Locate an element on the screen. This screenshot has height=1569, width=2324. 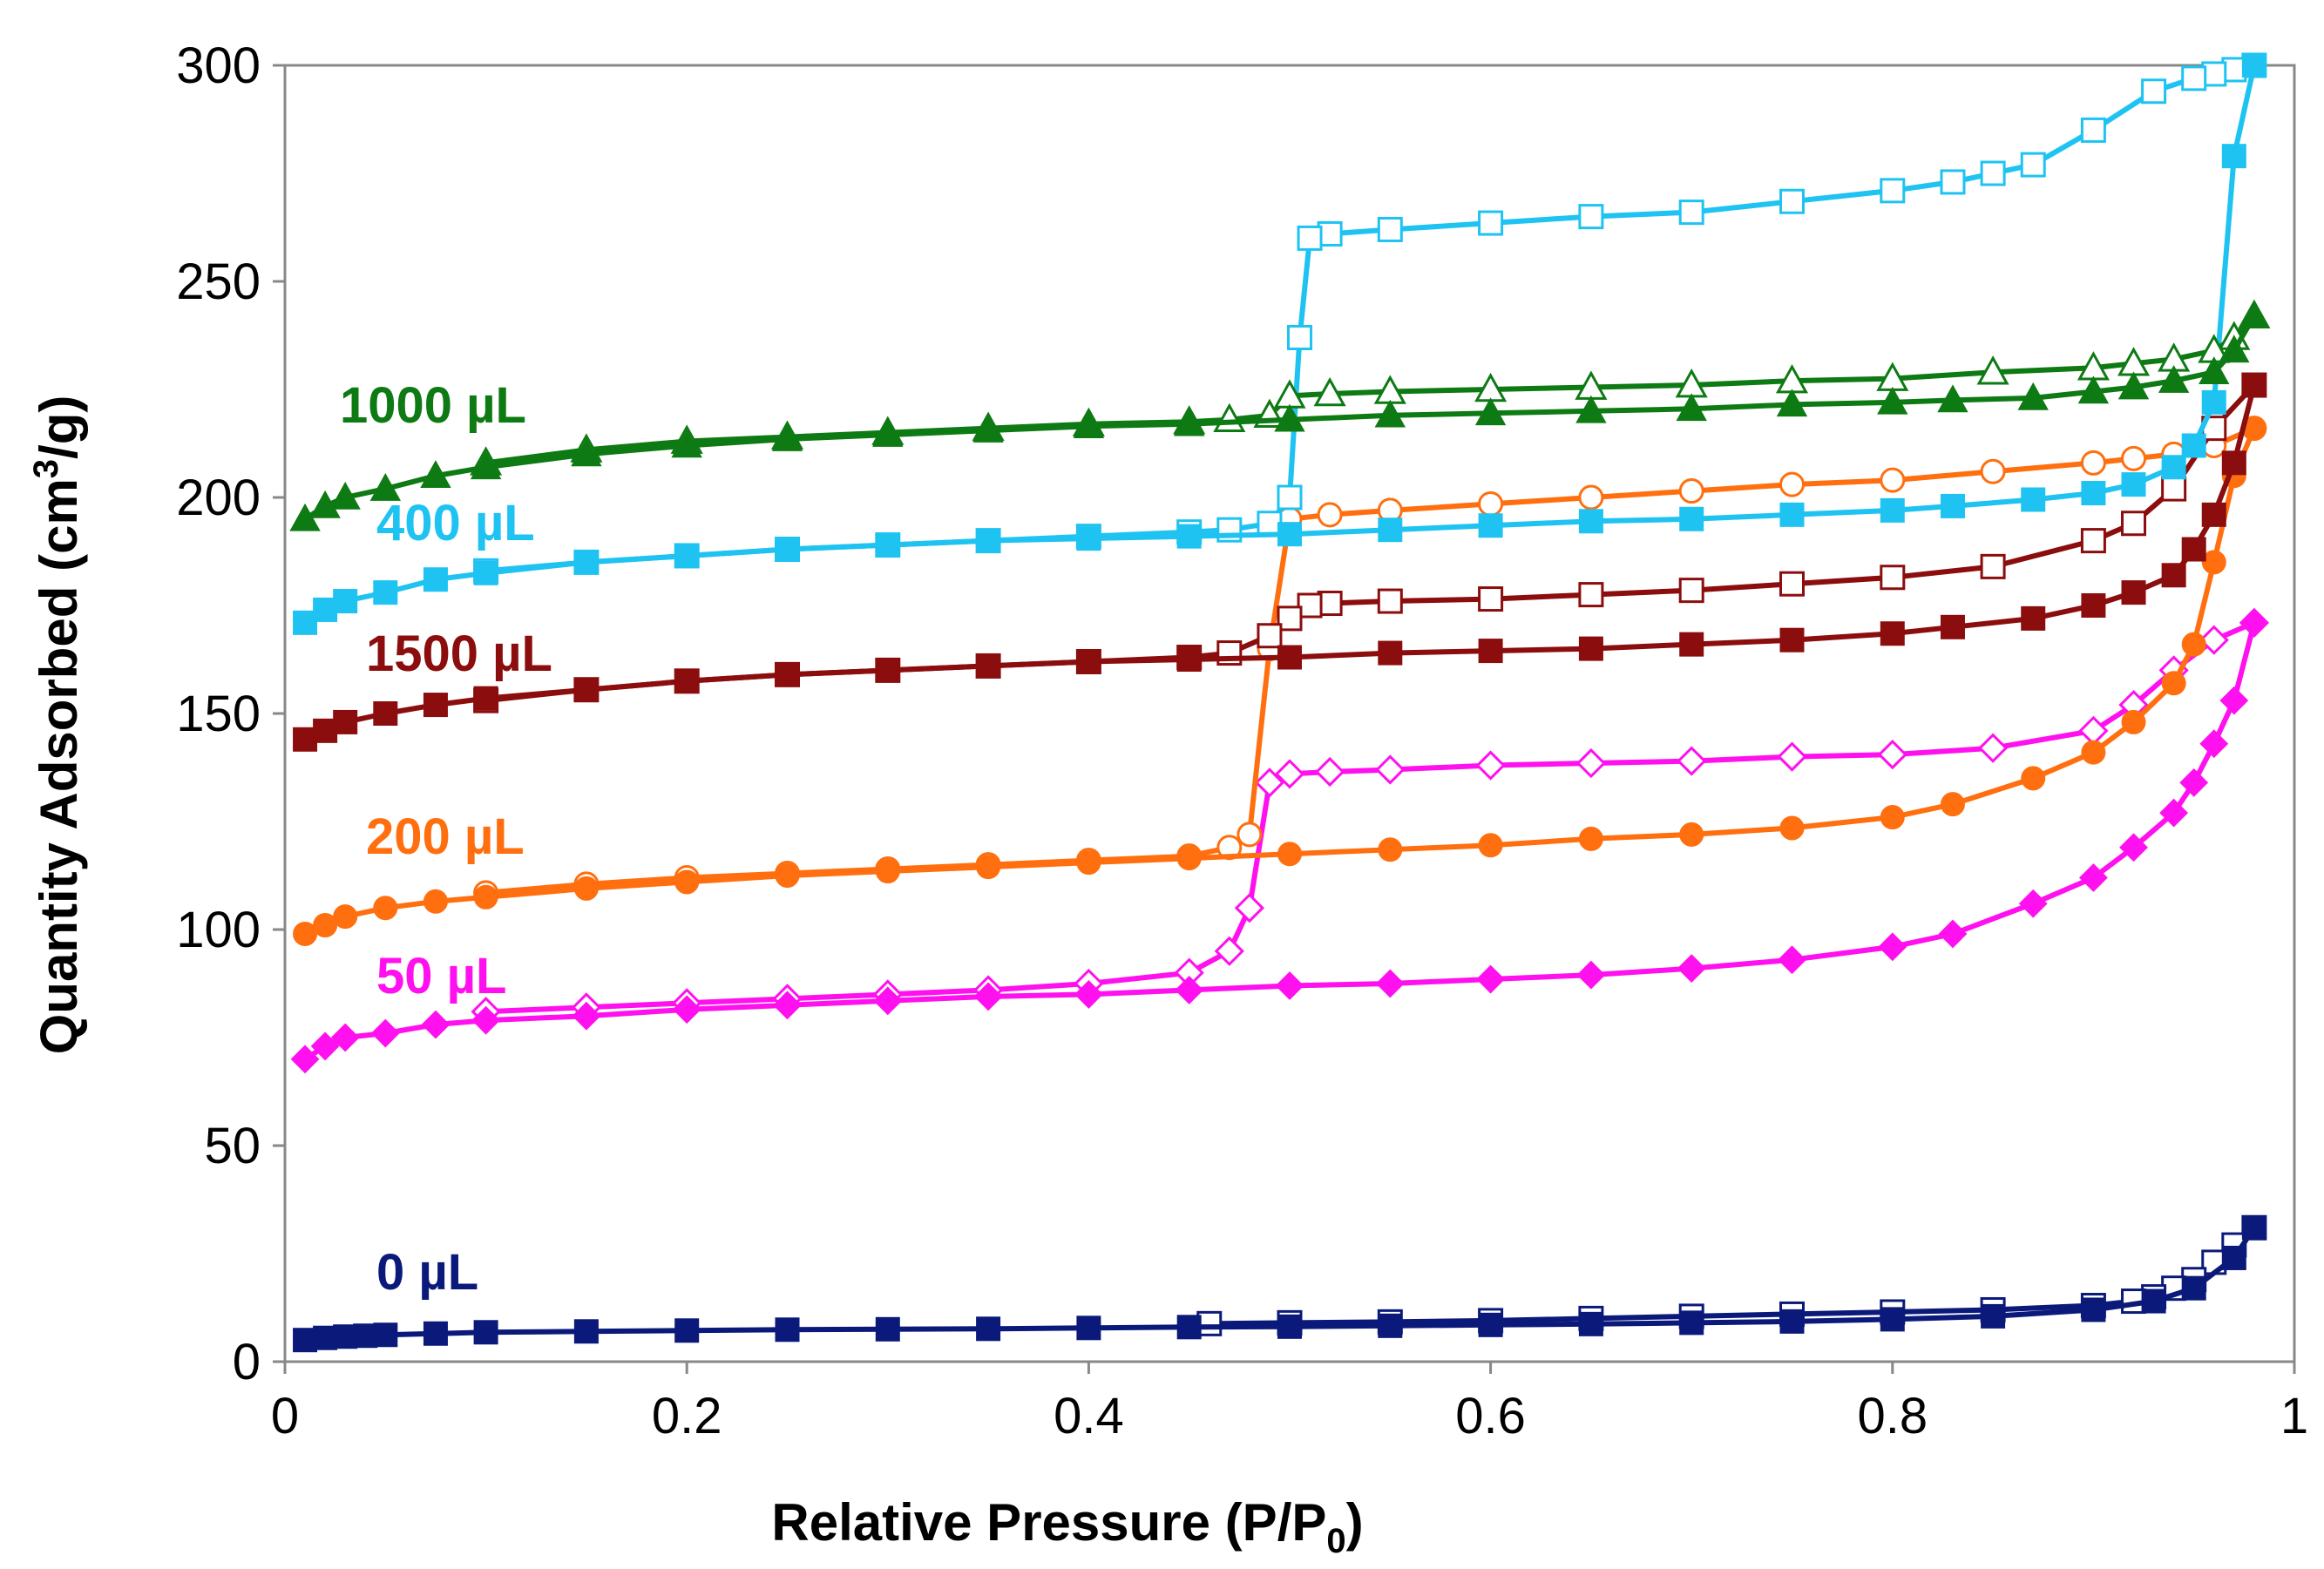
y-tick-label: 300 is located at coordinates (218, 65).